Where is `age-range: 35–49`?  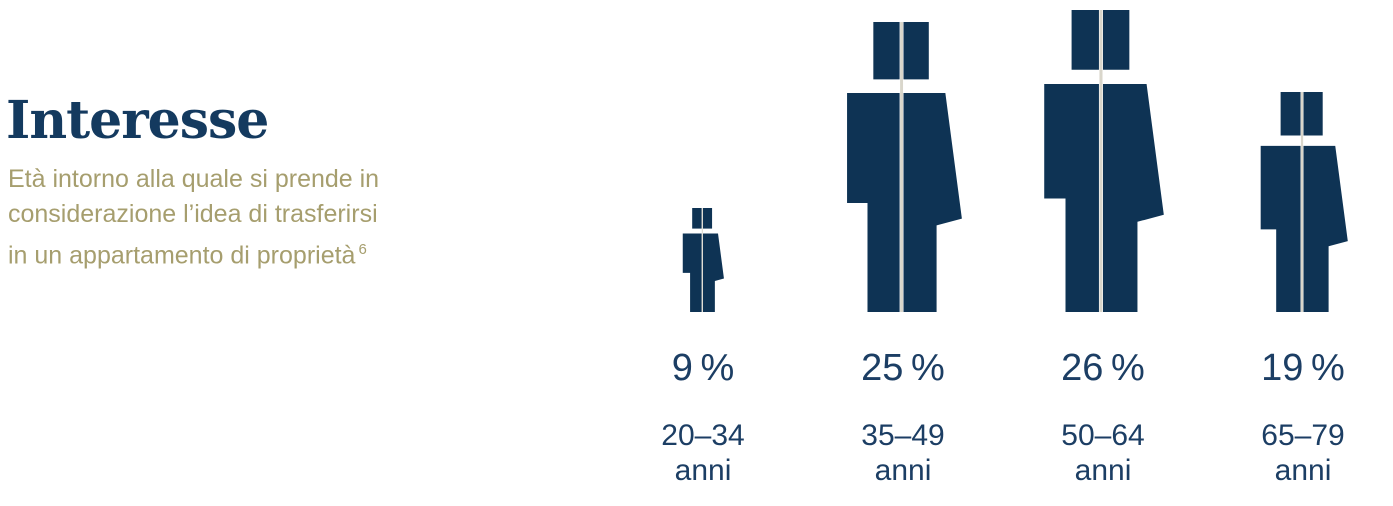
age-range: 35–49 is located at coordinates (903, 435).